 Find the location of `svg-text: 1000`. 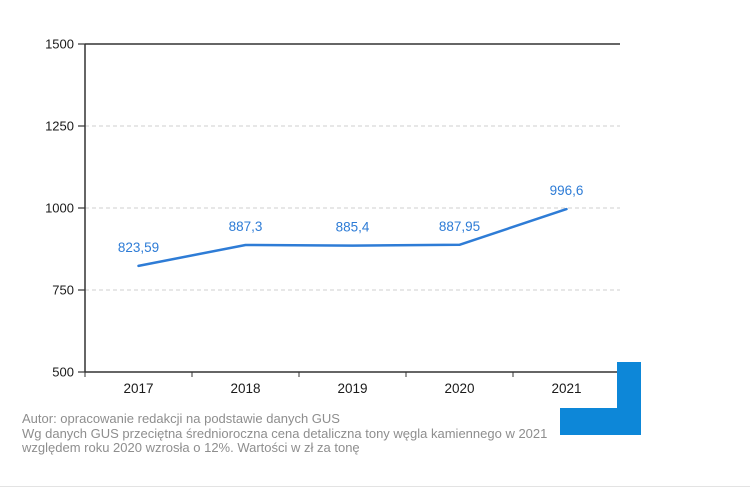

svg-text: 1000 is located at coordinates (59, 208).